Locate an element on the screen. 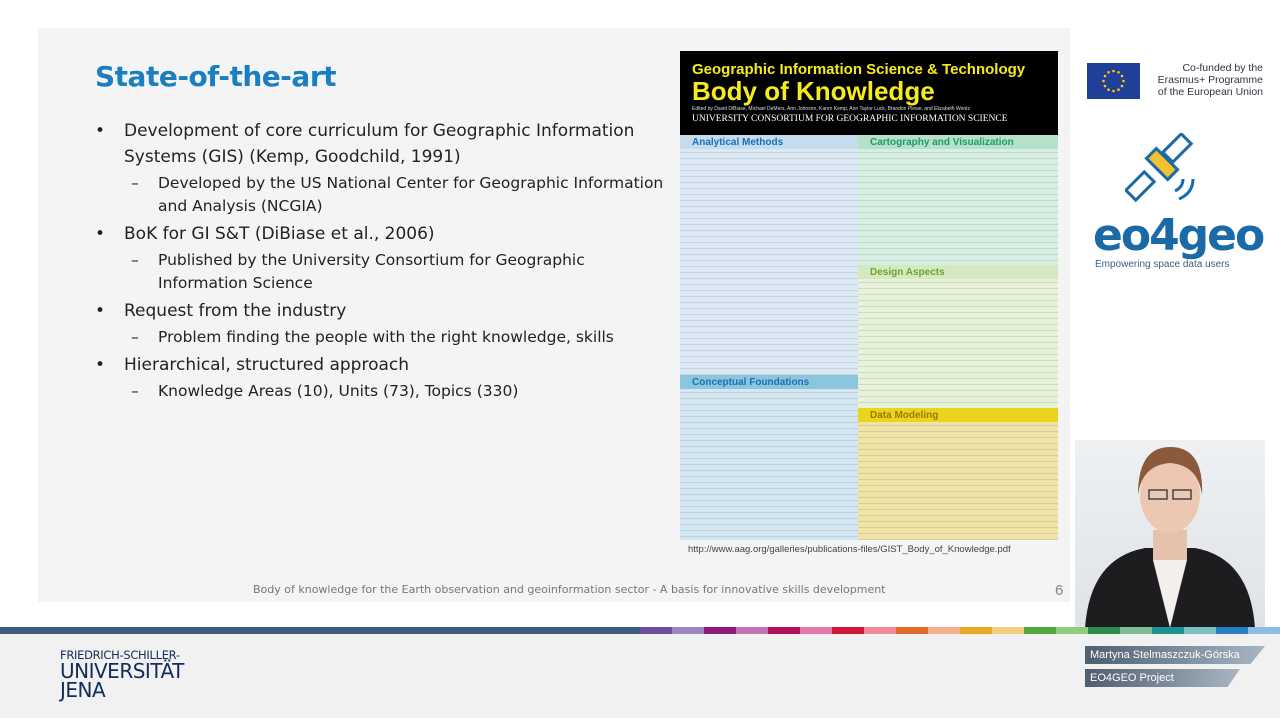  eo4geo-tagline: Empowering space data users is located at coordinates (1162, 264).